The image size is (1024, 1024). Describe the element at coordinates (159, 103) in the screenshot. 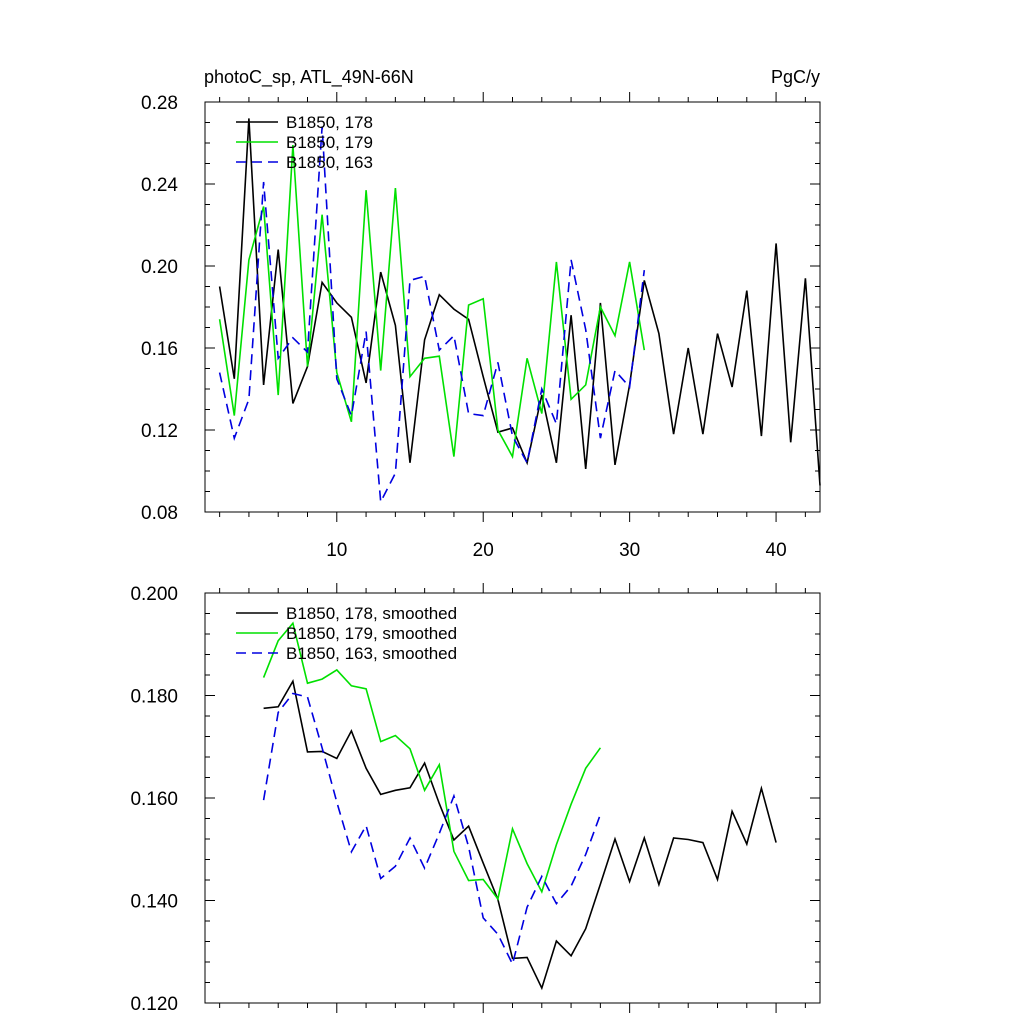

I see `y-tick-label: 0.28` at that location.